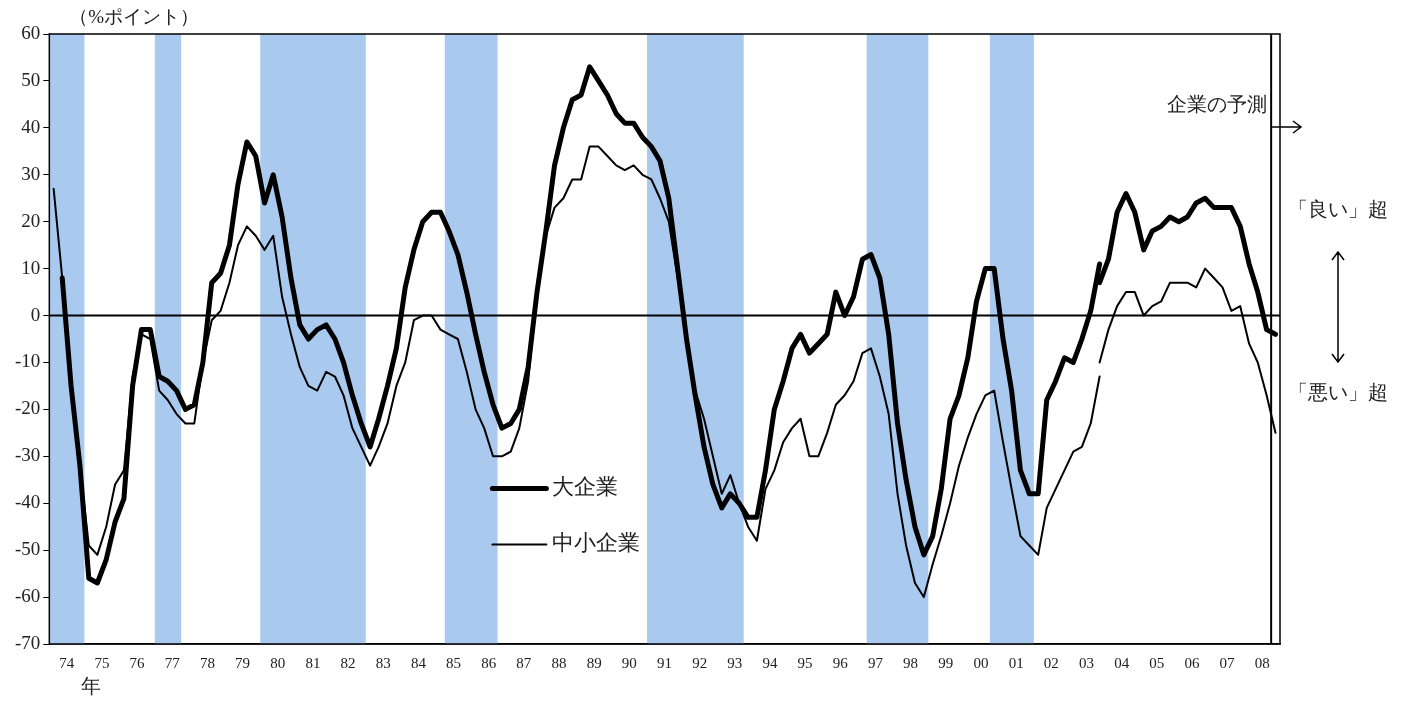 Image resolution: width=1406 pixels, height=704 pixels. What do you see at coordinates (31, 220) in the screenshot?
I see `y-tick-label: 20` at bounding box center [31, 220].